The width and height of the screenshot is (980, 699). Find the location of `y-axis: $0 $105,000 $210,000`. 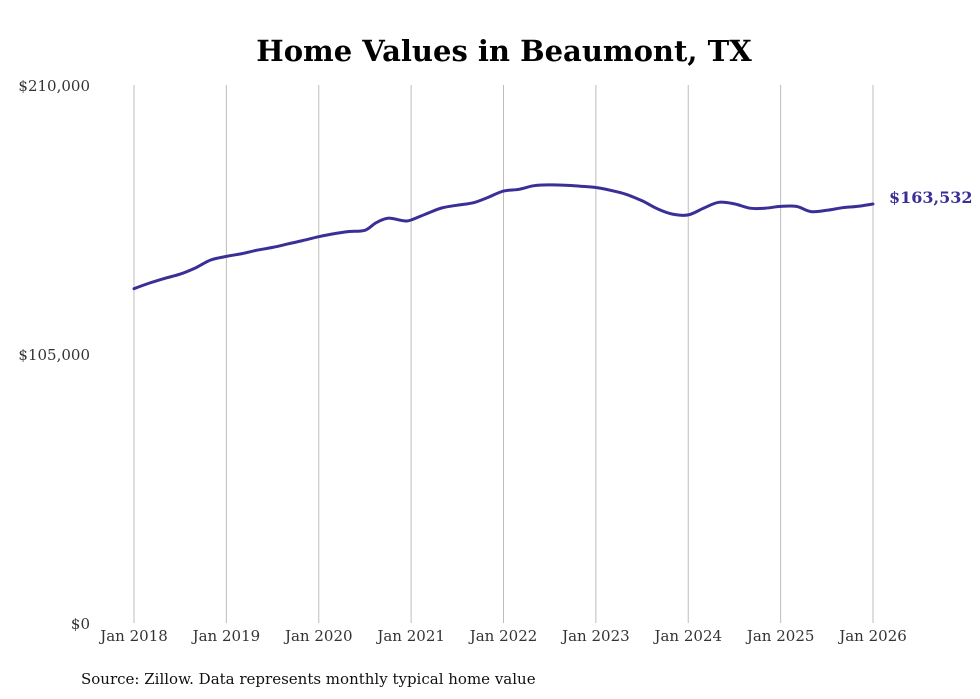

y-axis: $0 $105,000 $210,000 is located at coordinates (54, 355).